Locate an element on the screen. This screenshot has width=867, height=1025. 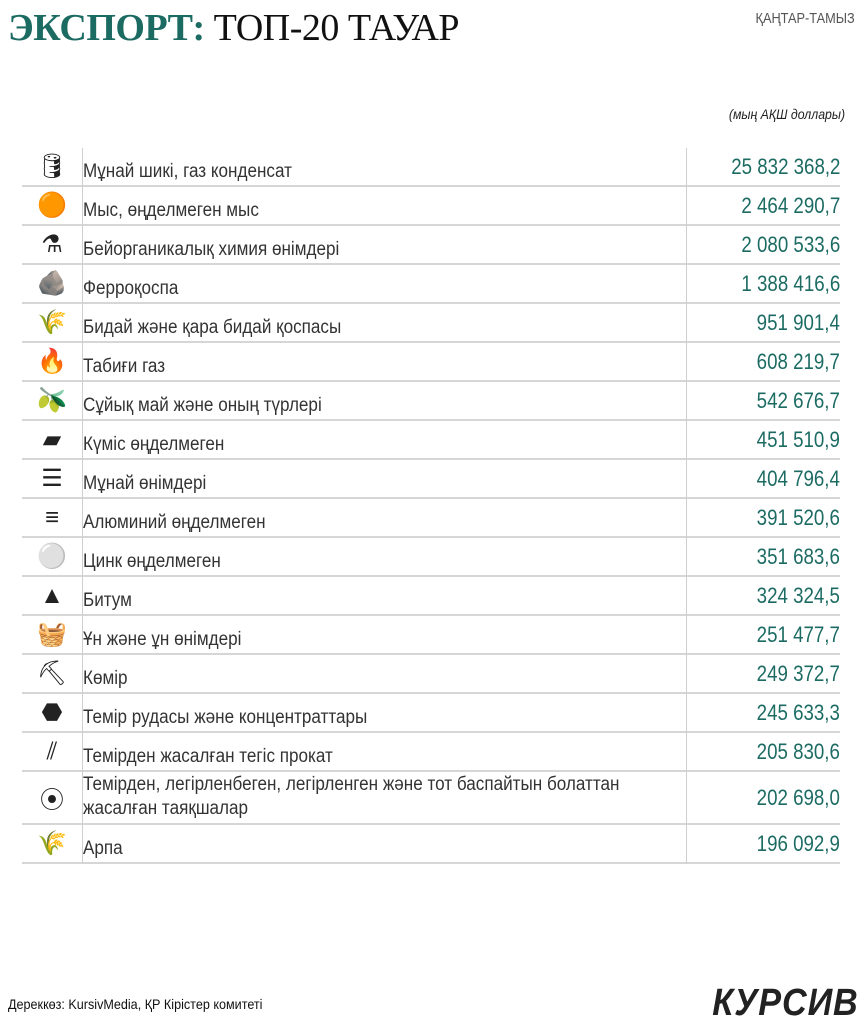
product-name: Мұнай өнімдері is located at coordinates (145, 483).